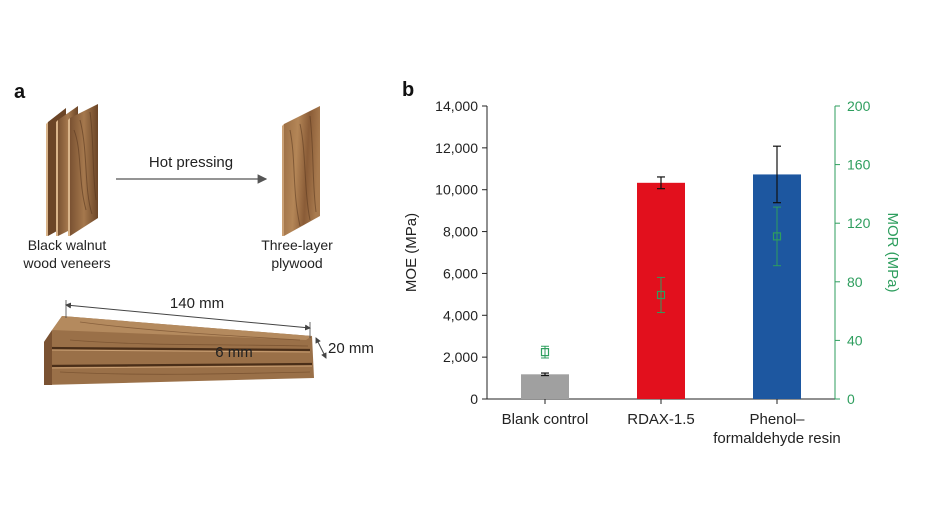 This screenshot has height=531, width=944. Describe the element at coordinates (297, 245) in the screenshot. I see `plywood-label-line1: Three-layer` at that location.